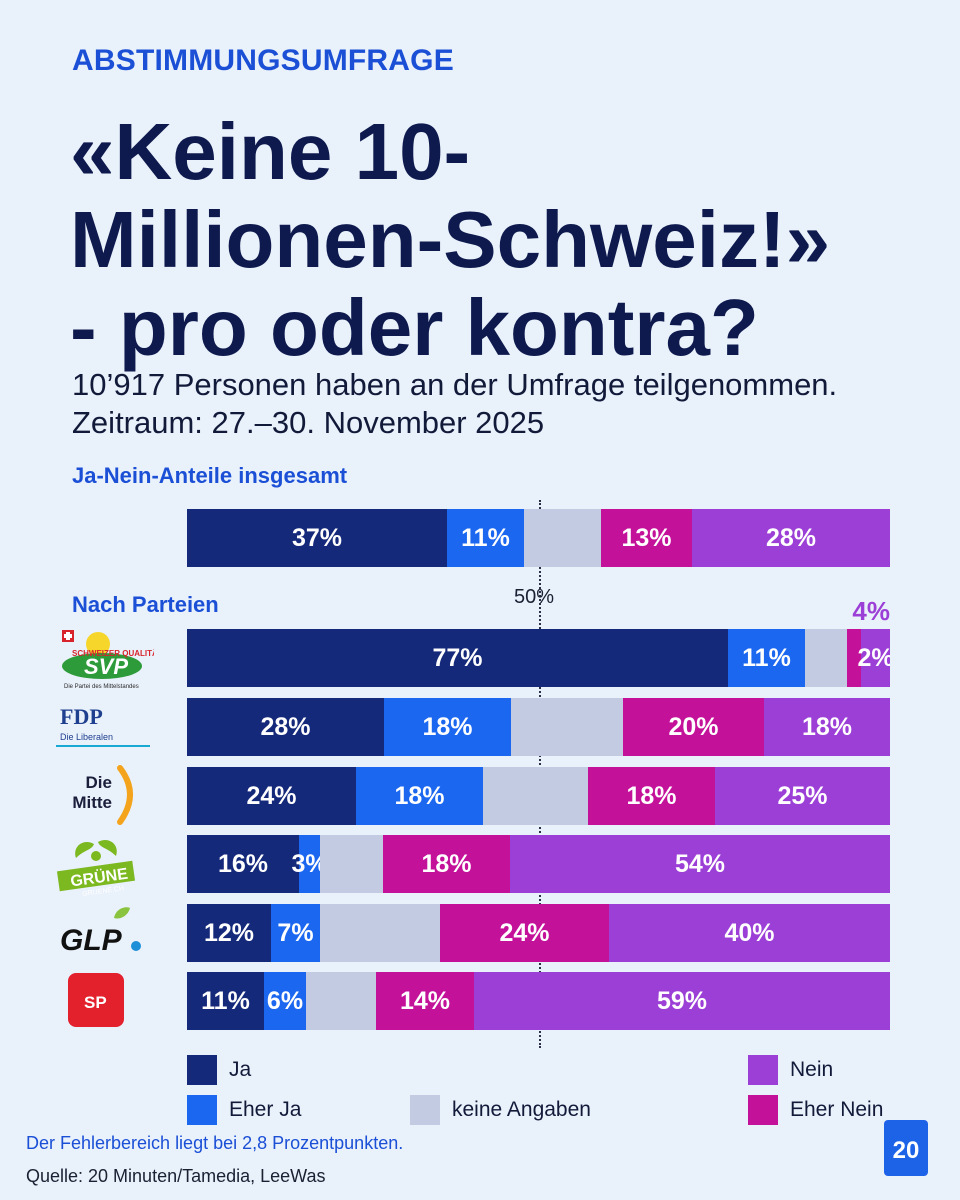 This screenshot has height=1200, width=960. I want to click on bar-row-gruene: 16% 3% 18% 54%, so click(538, 864).